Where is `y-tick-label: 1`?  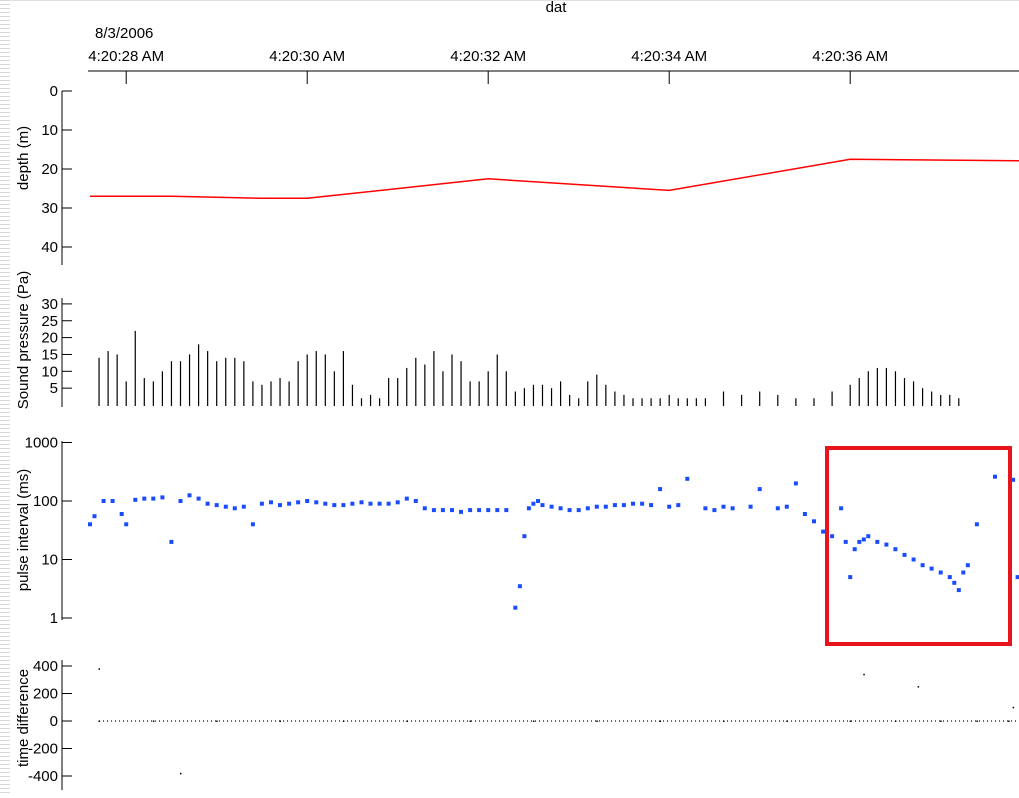
y-tick-label: 1 is located at coordinates (54, 618).